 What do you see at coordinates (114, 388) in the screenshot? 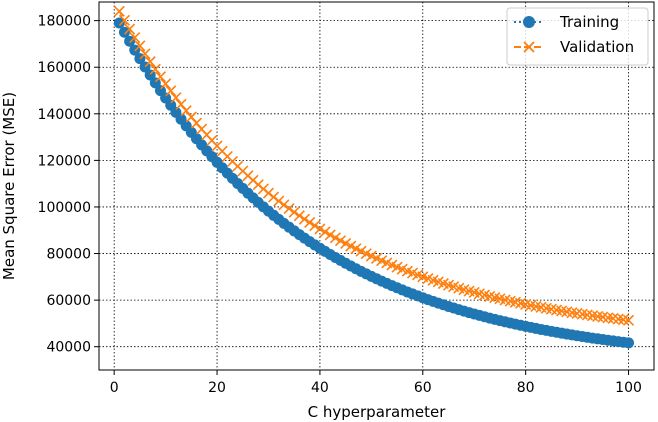
I see `x-tick-label: 0` at bounding box center [114, 388].